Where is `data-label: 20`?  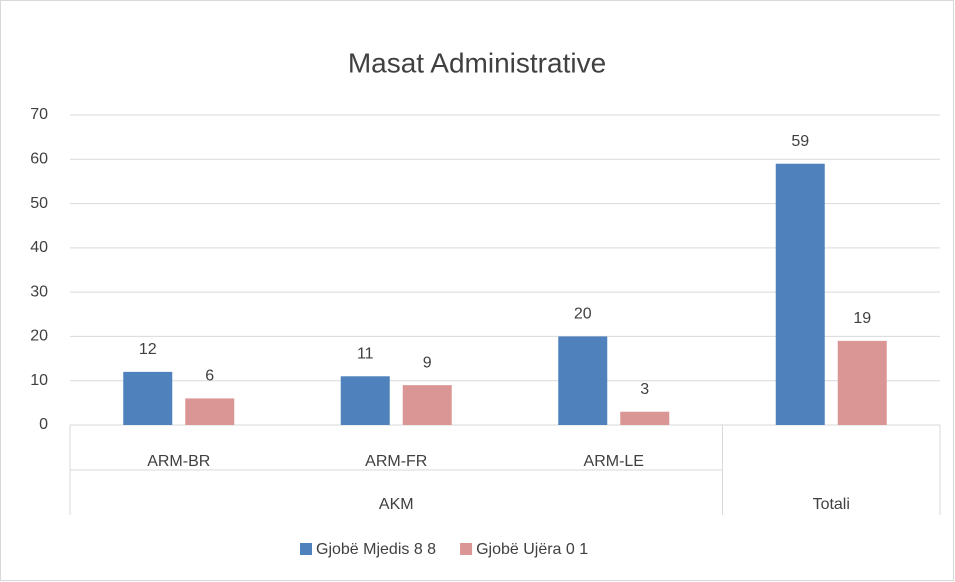
data-label: 20 is located at coordinates (583, 314).